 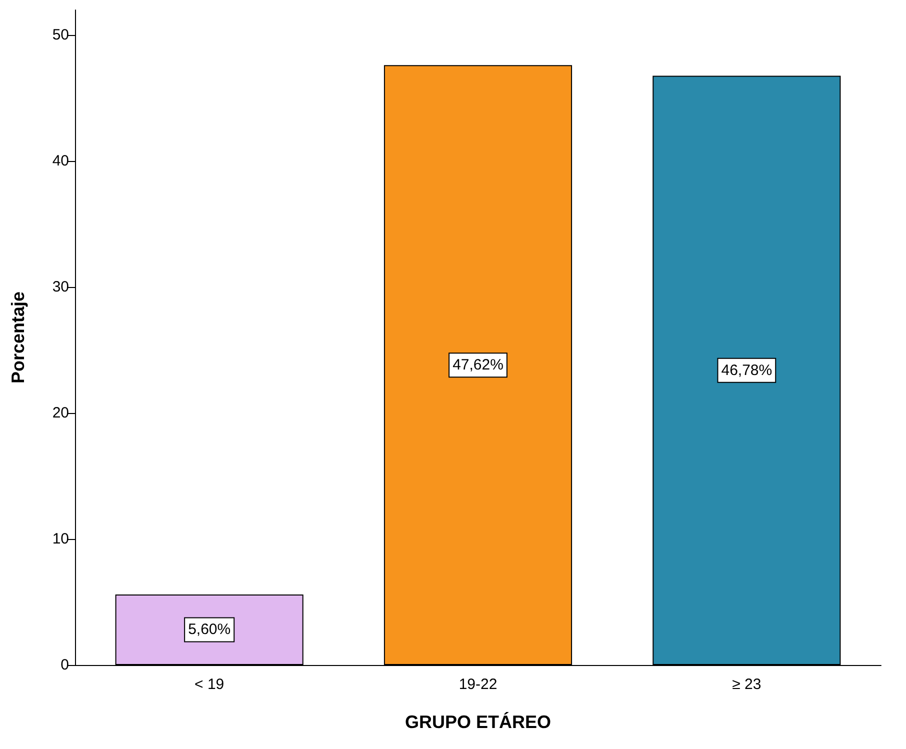 What do you see at coordinates (60, 413) in the screenshot?
I see `y-tick-label: 20` at bounding box center [60, 413].